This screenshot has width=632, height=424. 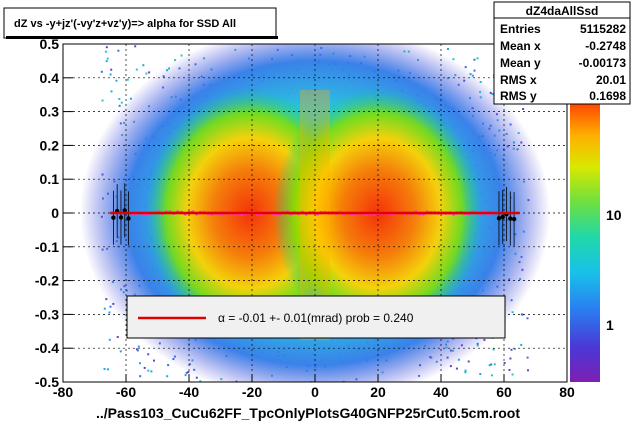 What do you see at coordinates (614, 215) in the screenshot?
I see `colorbar-label-10: 10` at bounding box center [614, 215].